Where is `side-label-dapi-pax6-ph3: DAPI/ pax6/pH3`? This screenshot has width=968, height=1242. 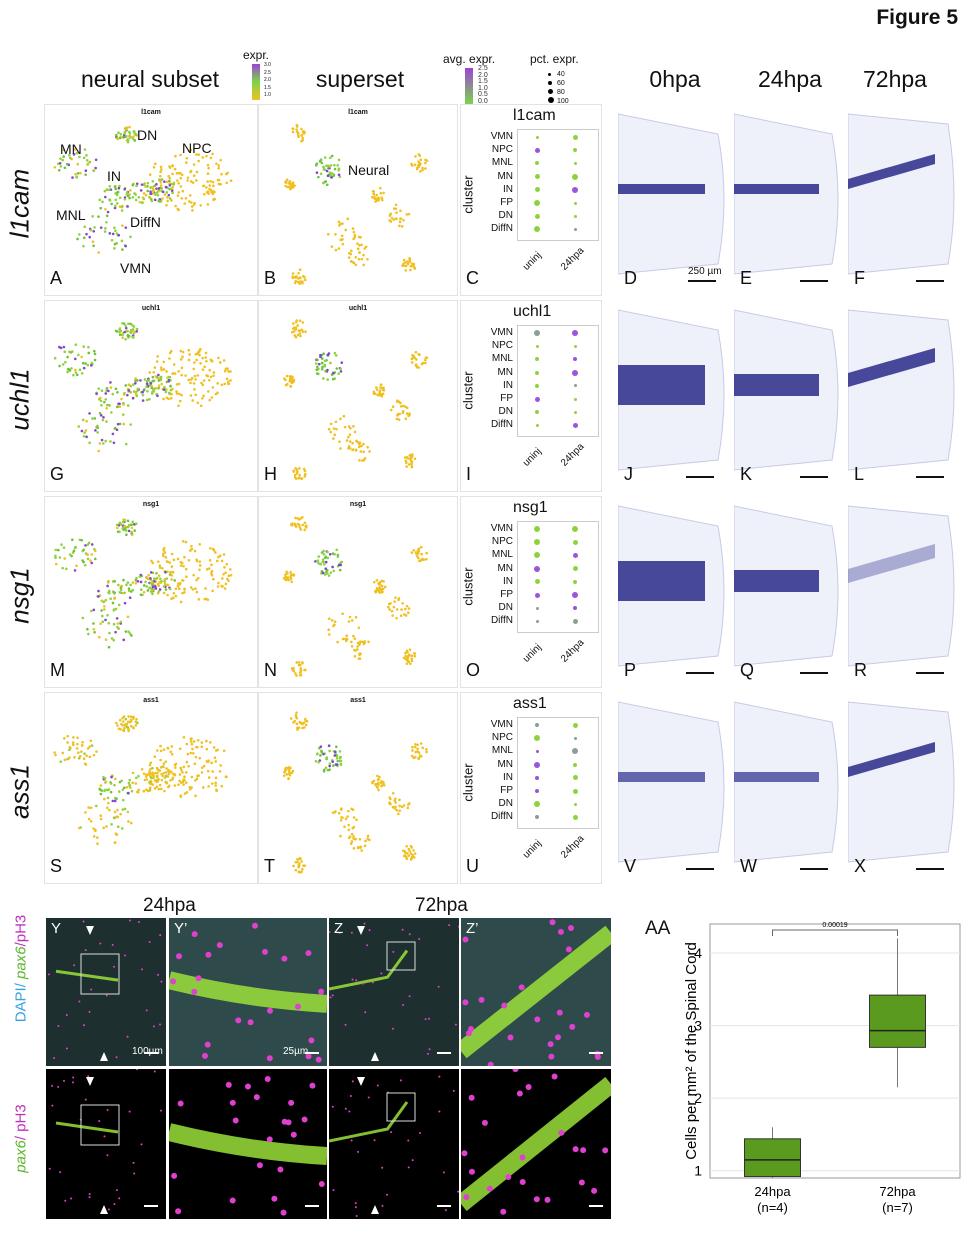
side-label-dapi-pax6-ph3: DAPI/ pax6/pH3 is located at coordinates (21, 968).